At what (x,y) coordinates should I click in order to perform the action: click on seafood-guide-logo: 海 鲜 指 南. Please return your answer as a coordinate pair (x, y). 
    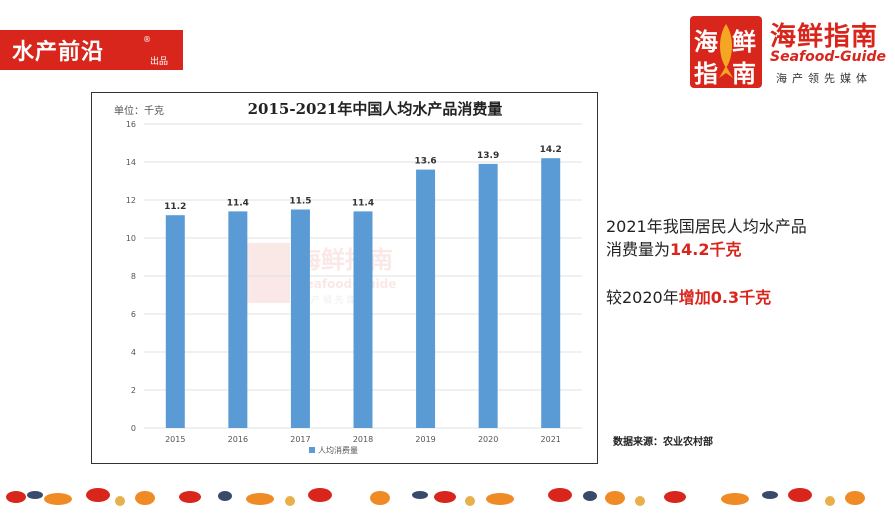
    Looking at the image, I should click on (726, 52).